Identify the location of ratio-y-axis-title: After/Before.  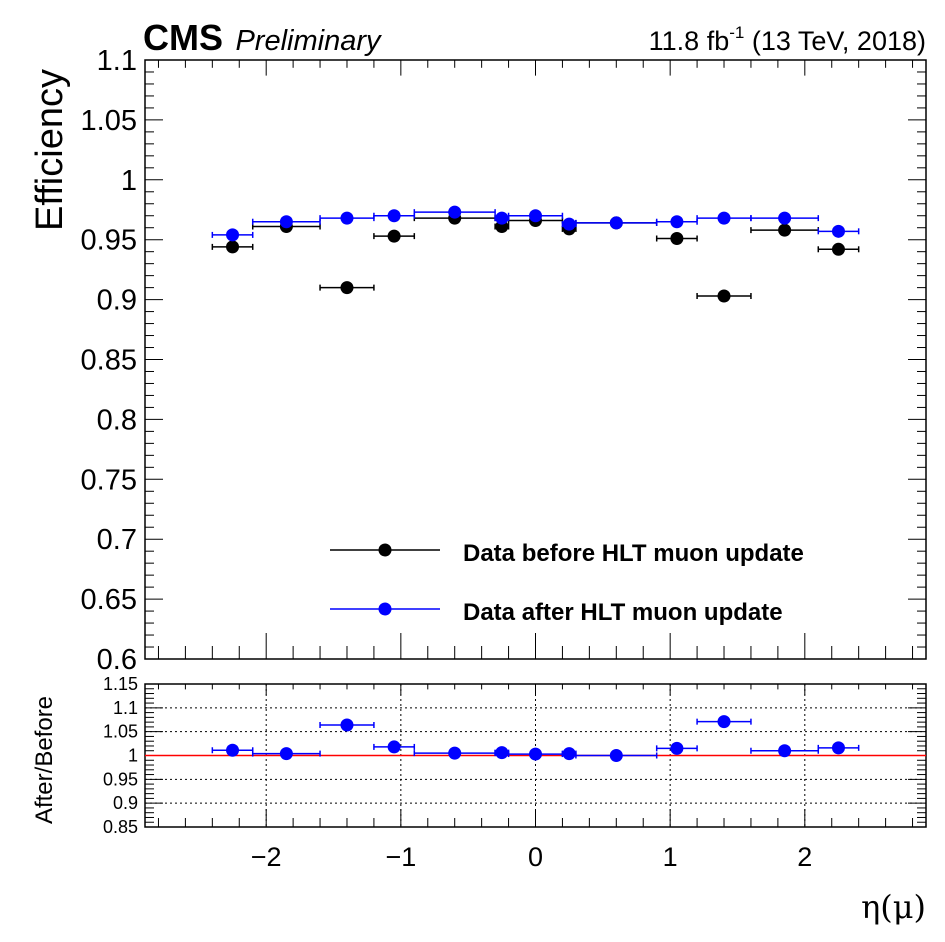
(44, 760).